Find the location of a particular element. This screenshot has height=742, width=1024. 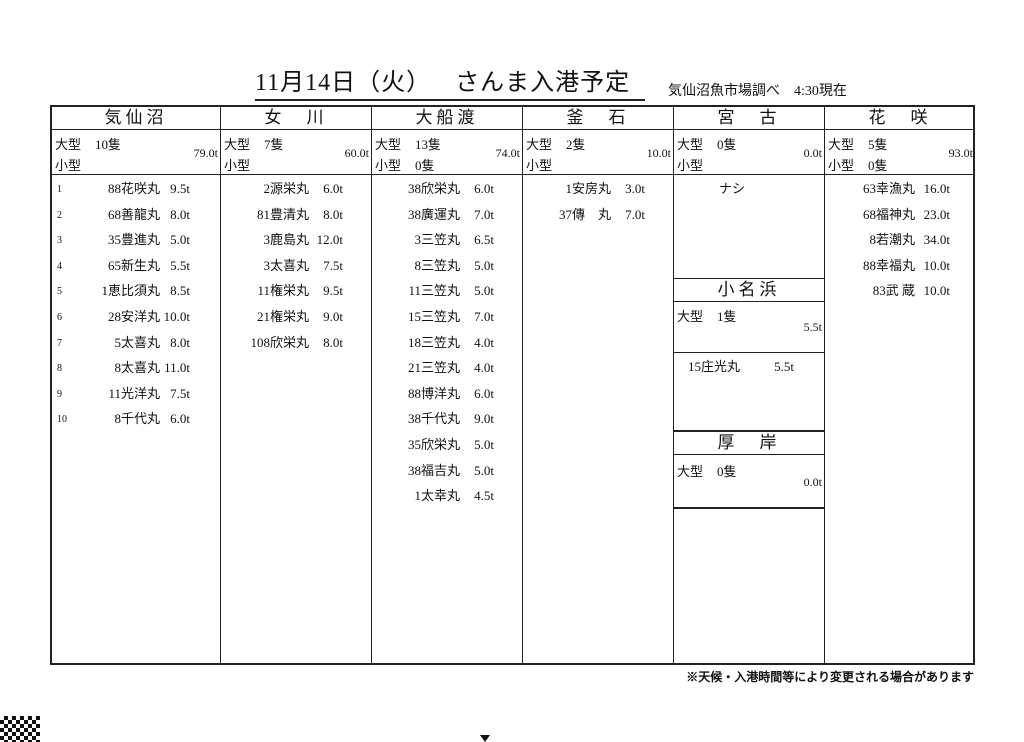

port-summary: 大型 5隻 小型 0隻 93.0t is located at coordinates (900, 152).